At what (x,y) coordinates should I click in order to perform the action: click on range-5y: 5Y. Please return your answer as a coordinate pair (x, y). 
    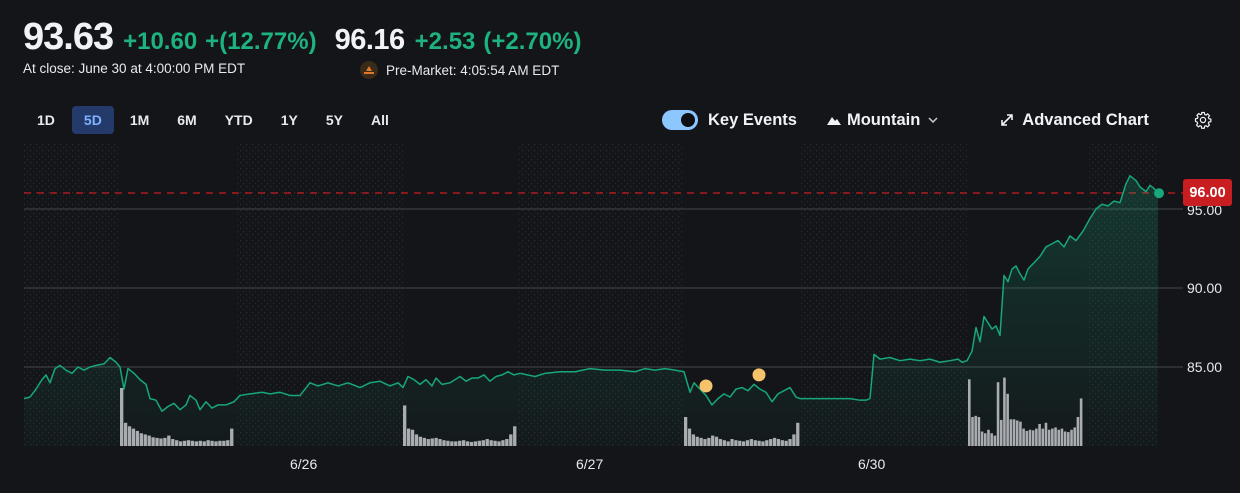
    Looking at the image, I should click on (334, 120).